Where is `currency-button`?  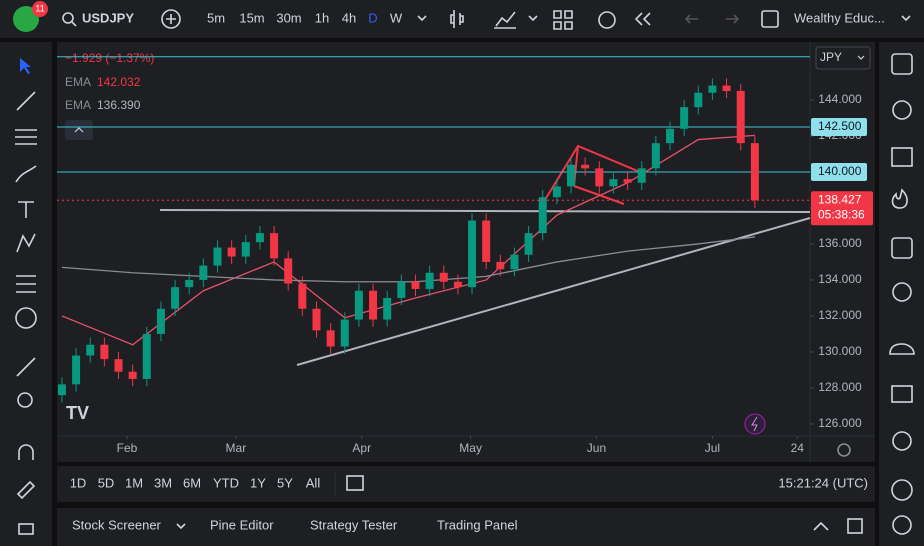
currency-button is located at coordinates (843, 58).